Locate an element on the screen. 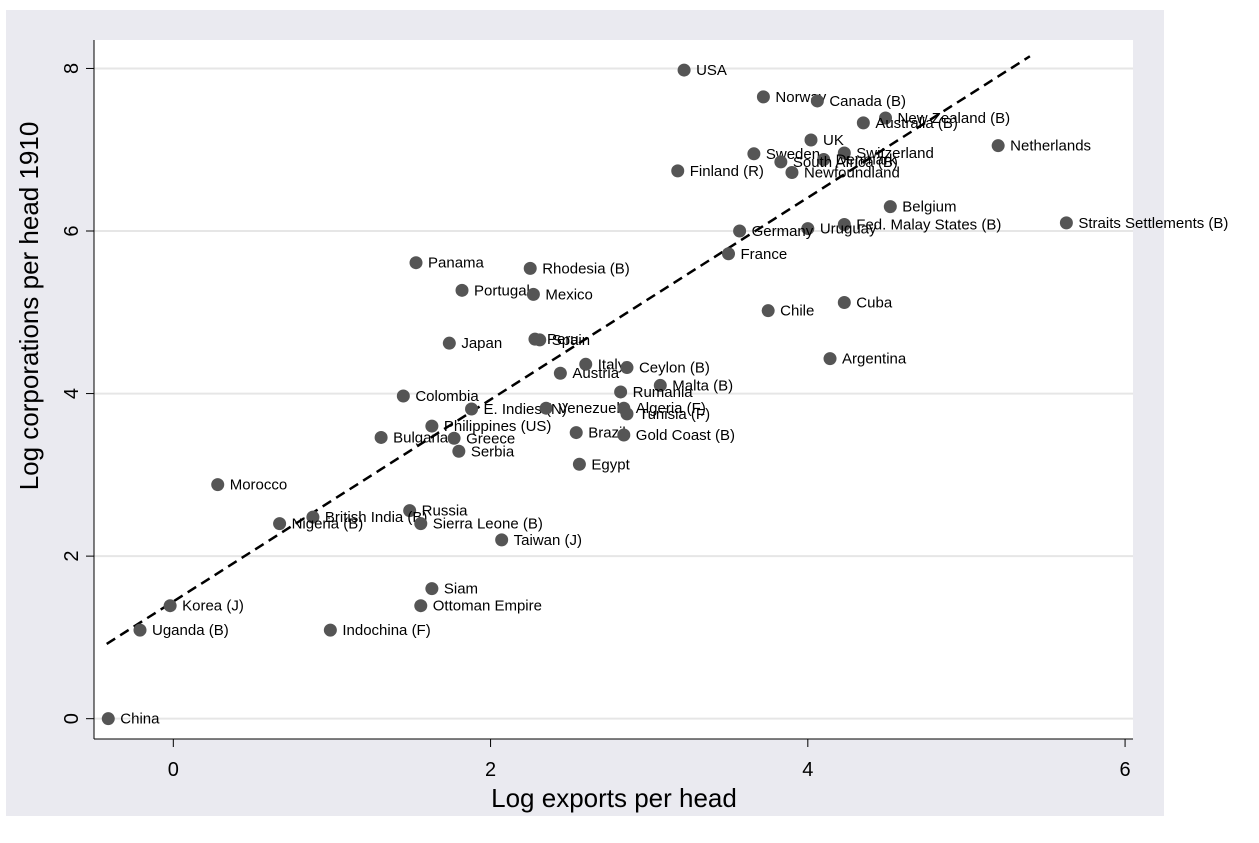 The image size is (1259, 843). point-label: France is located at coordinates (764, 254).